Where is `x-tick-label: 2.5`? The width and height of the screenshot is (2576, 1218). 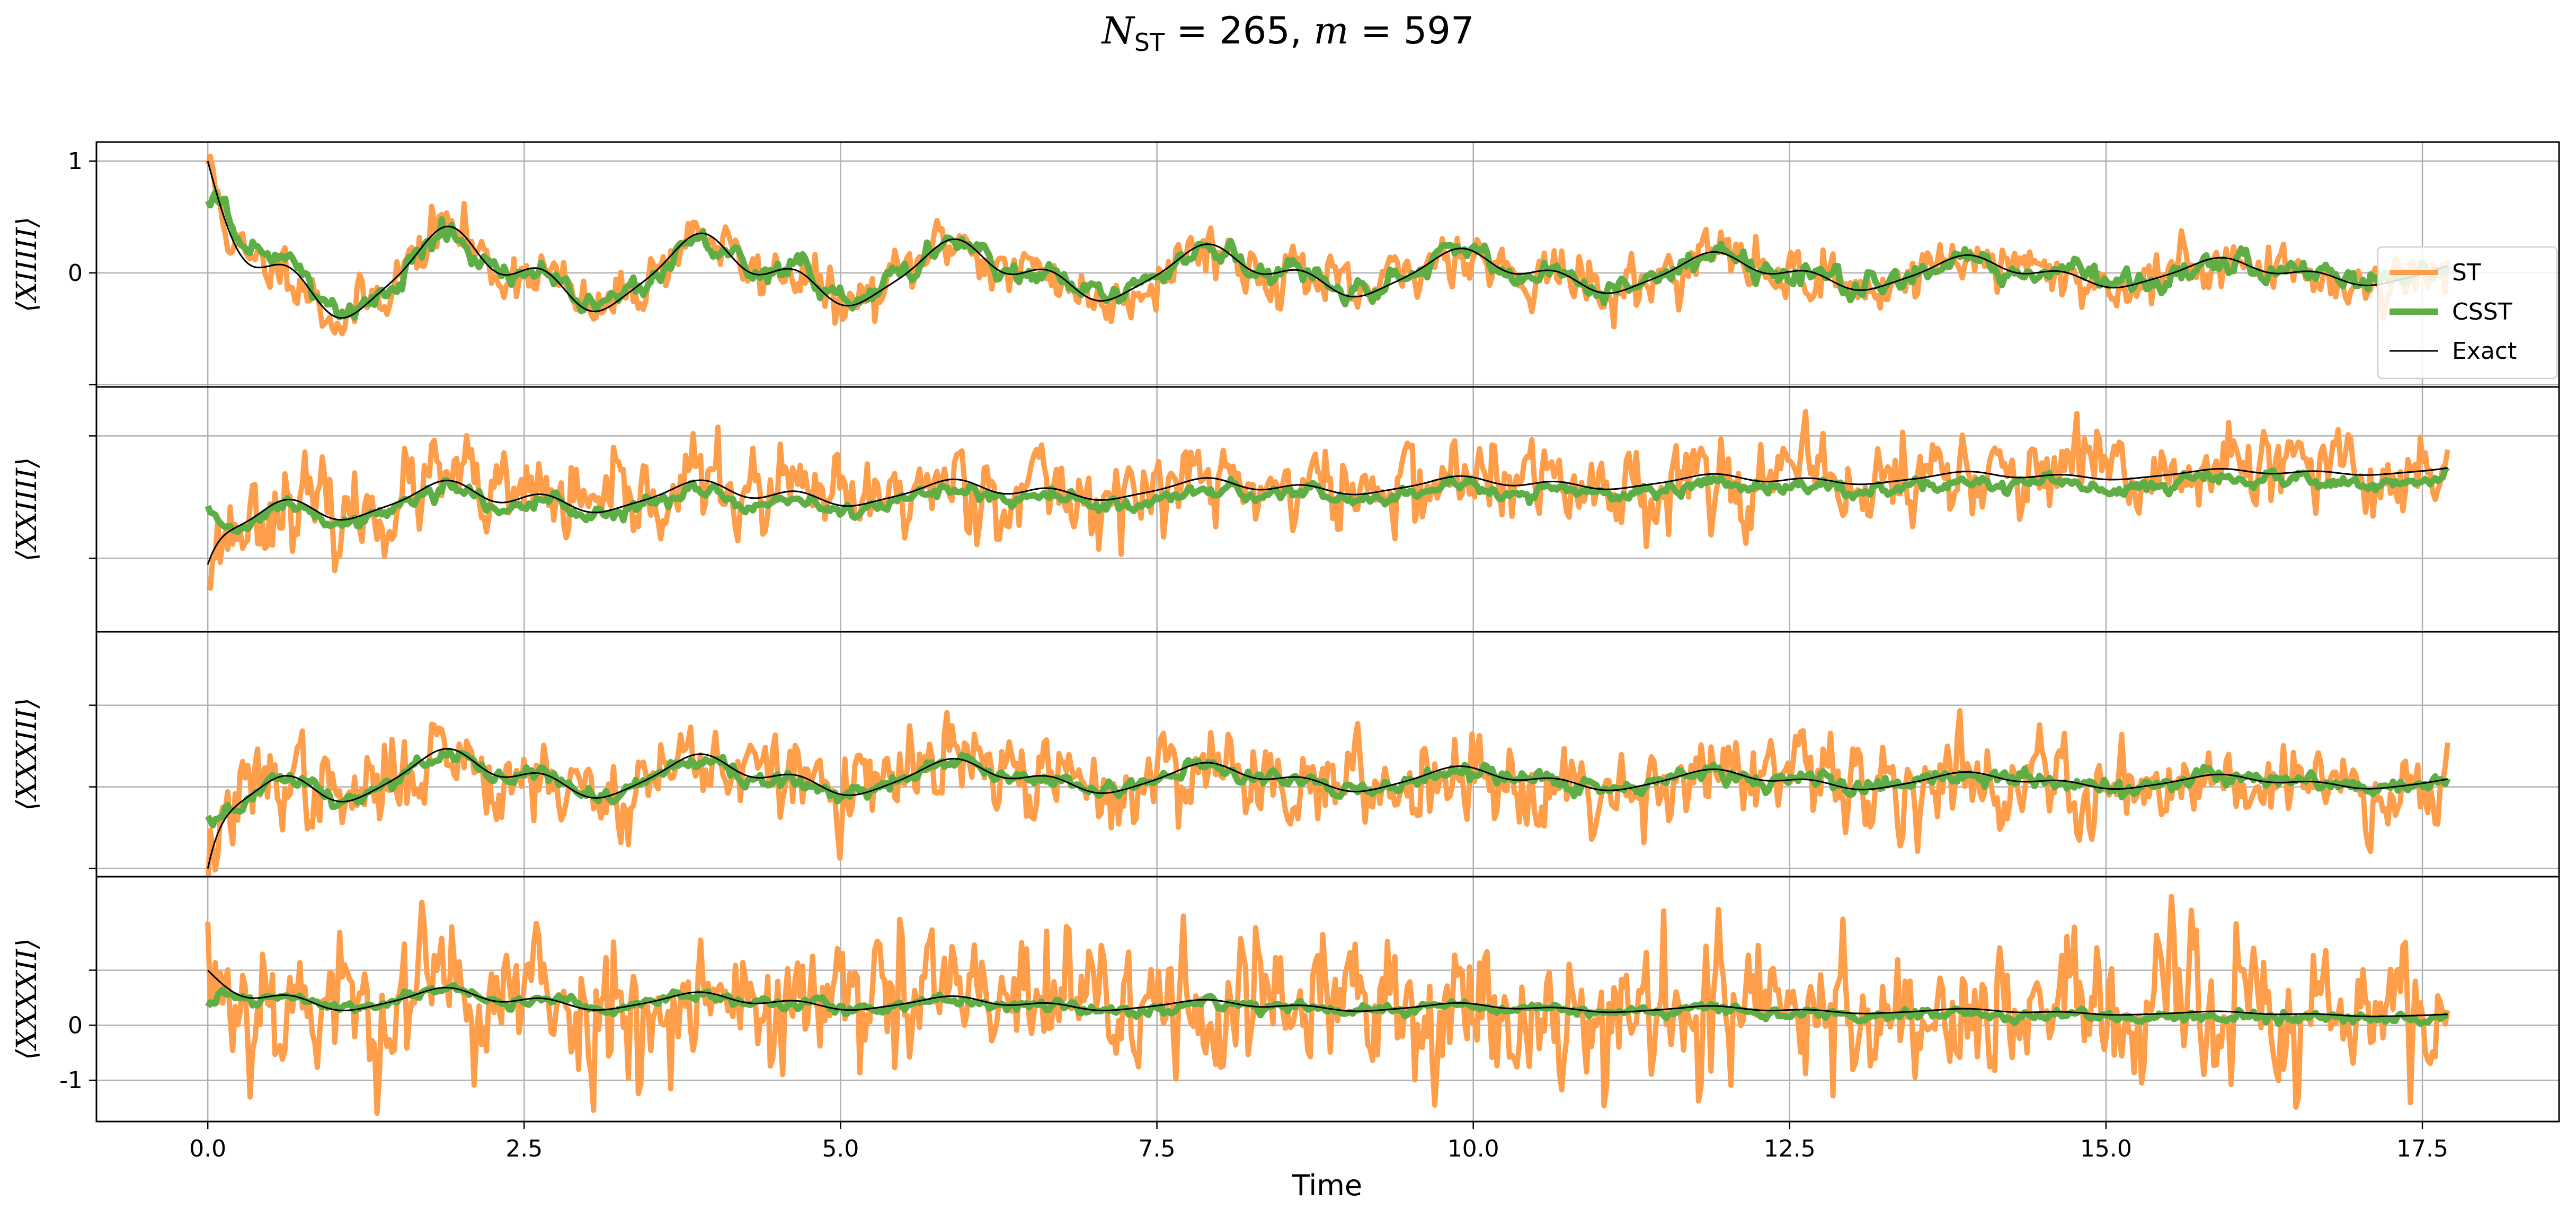
x-tick-label: 2.5 is located at coordinates (524, 1148).